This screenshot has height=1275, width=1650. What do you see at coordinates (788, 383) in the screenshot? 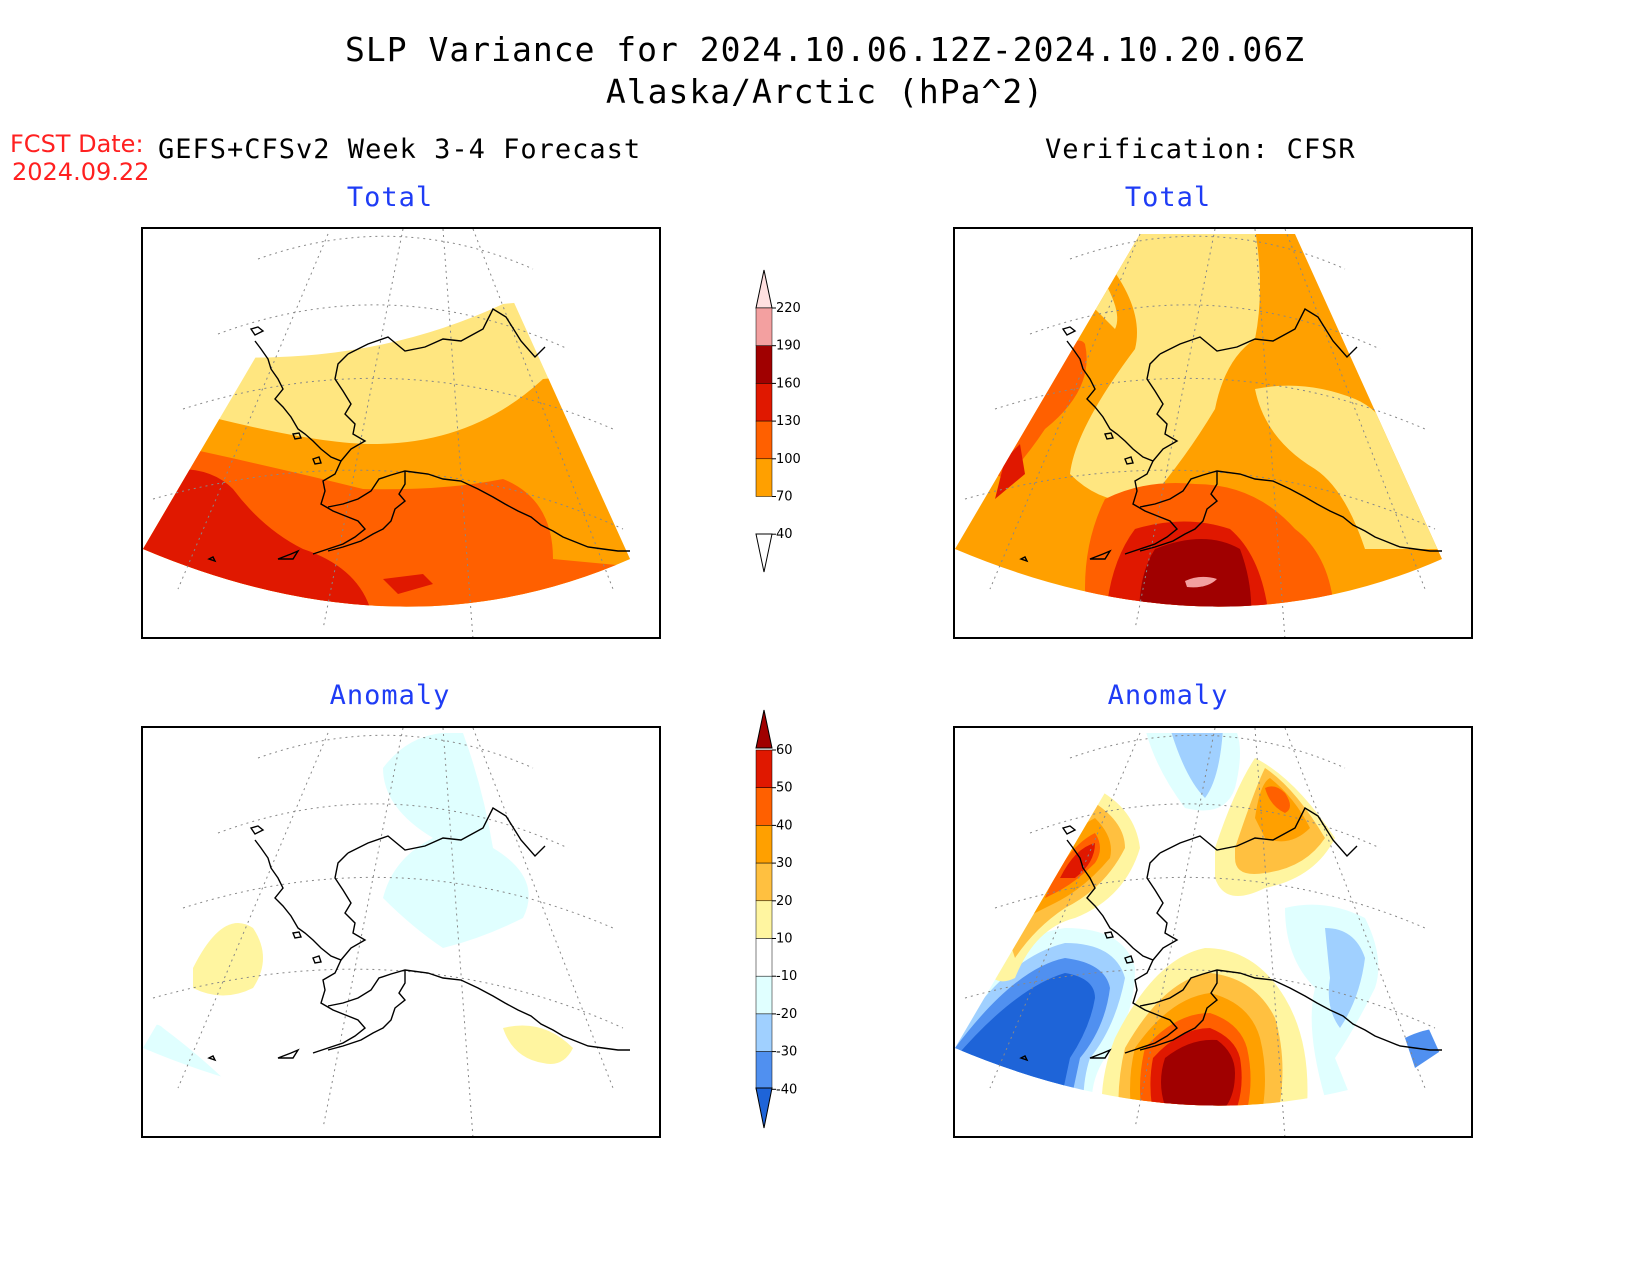
I see `total-colorbar-tick-label: 160` at bounding box center [788, 383].